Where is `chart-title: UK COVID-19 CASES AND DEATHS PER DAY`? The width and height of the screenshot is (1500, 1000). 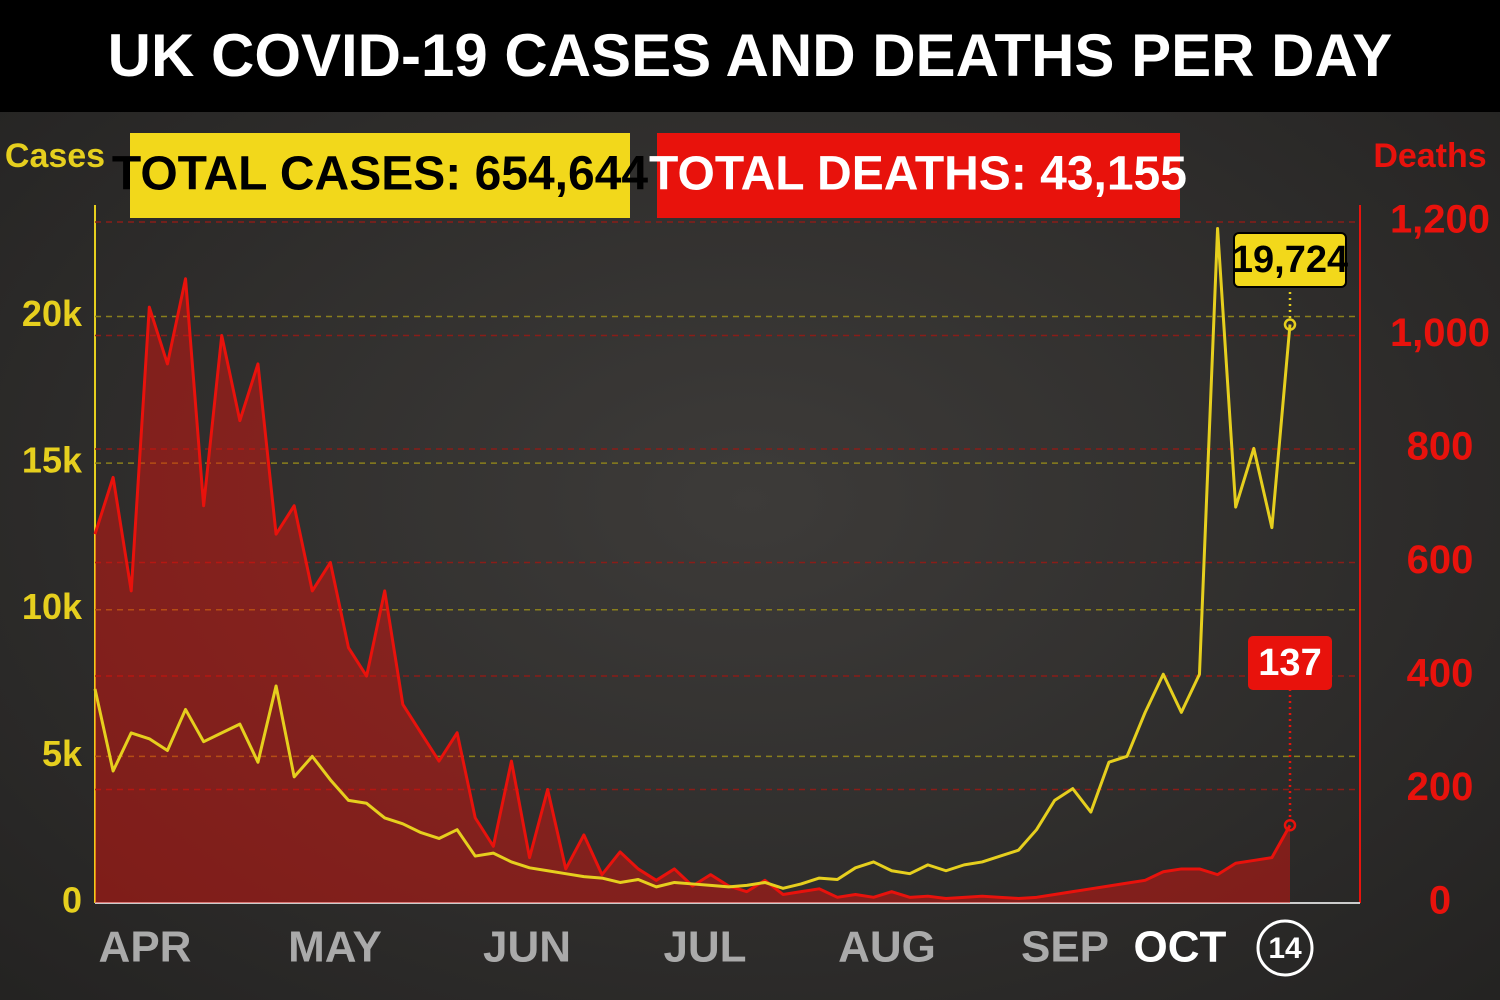
chart-title: UK COVID-19 CASES AND DEATHS PER DAY is located at coordinates (750, 55).